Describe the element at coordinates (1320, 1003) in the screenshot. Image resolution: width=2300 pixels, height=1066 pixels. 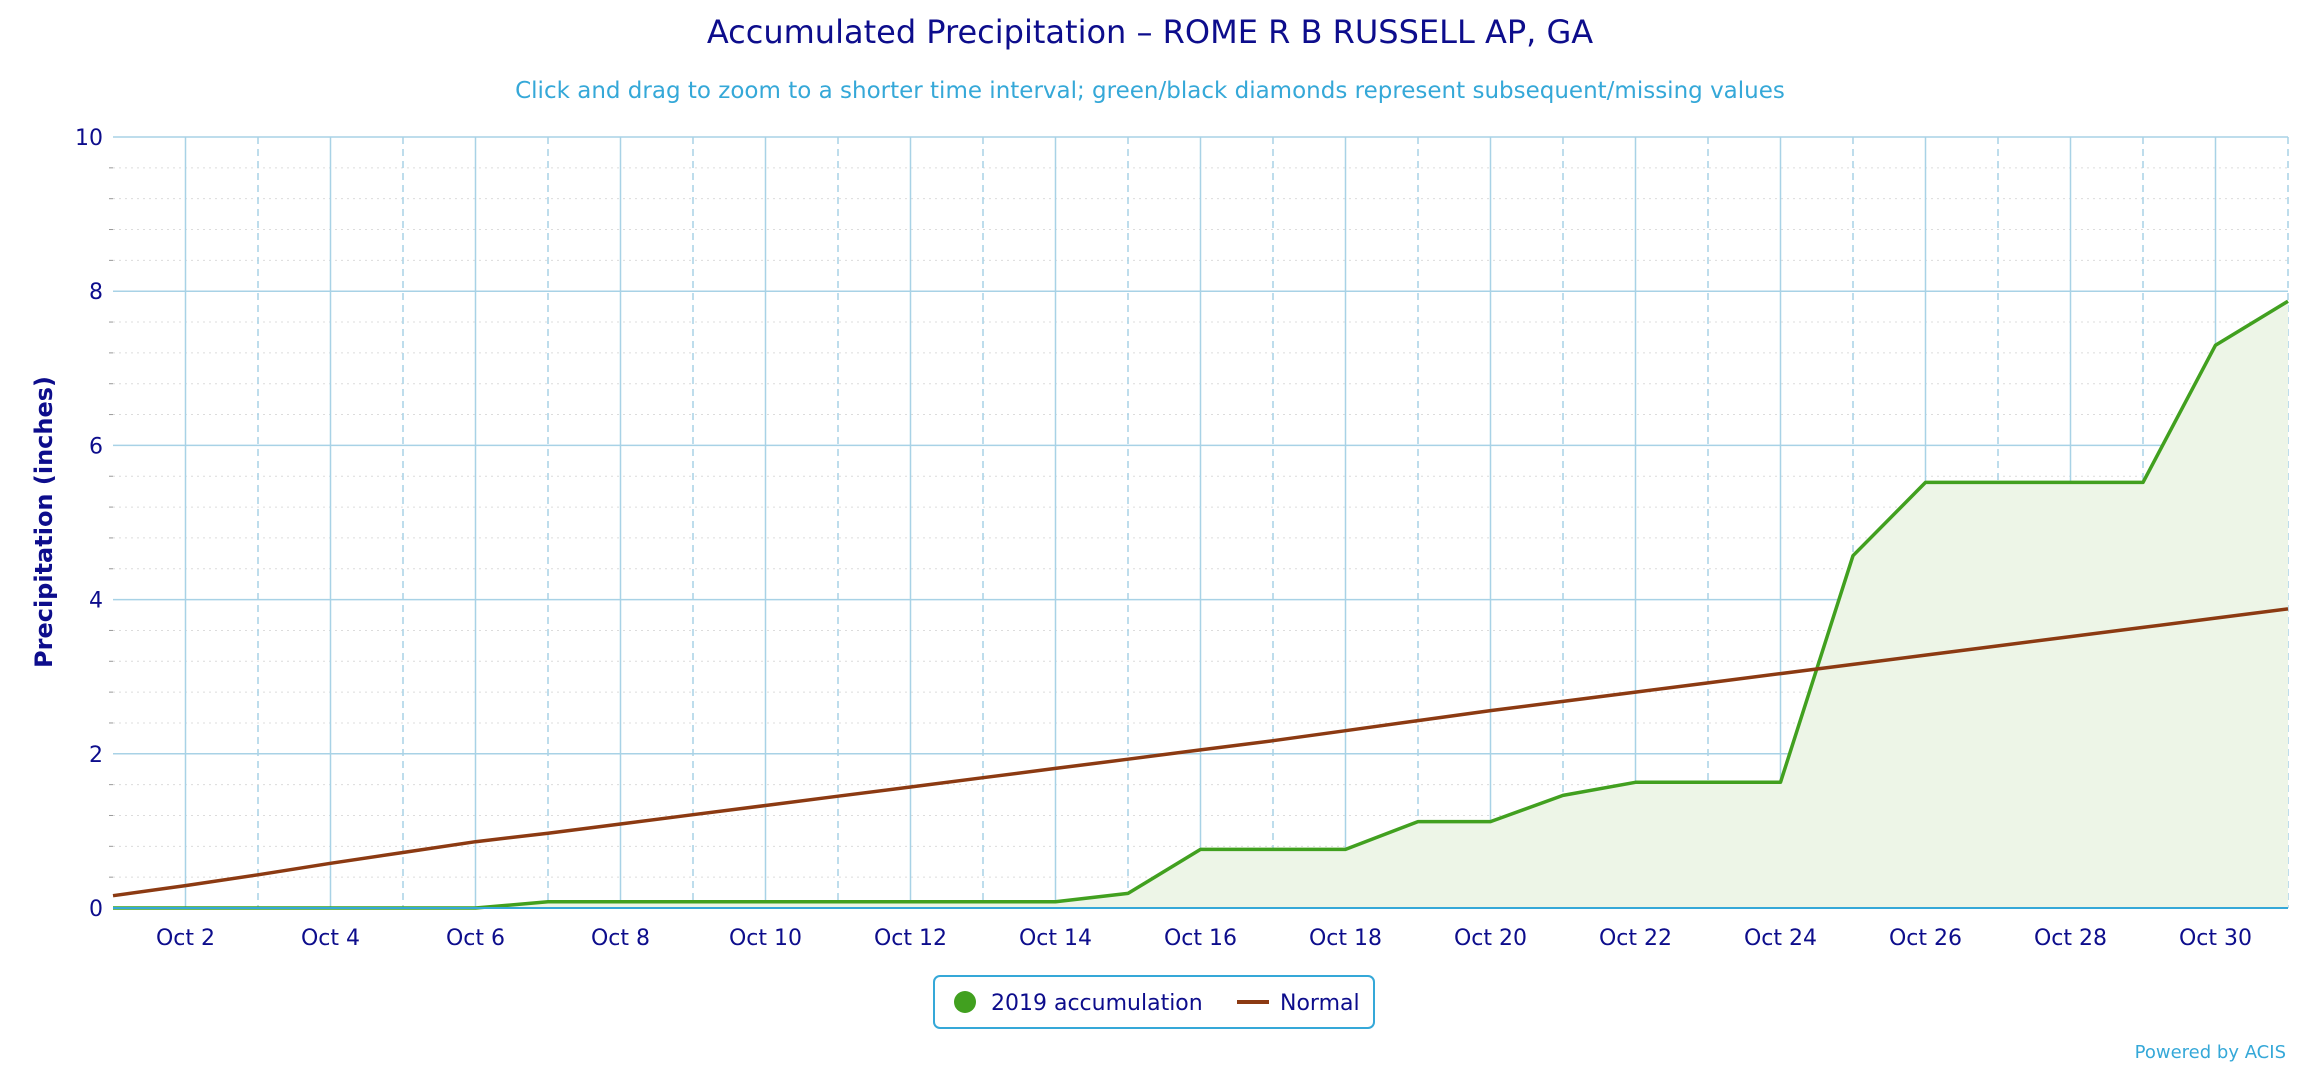
I see `legend-label-normal: Normal` at that location.